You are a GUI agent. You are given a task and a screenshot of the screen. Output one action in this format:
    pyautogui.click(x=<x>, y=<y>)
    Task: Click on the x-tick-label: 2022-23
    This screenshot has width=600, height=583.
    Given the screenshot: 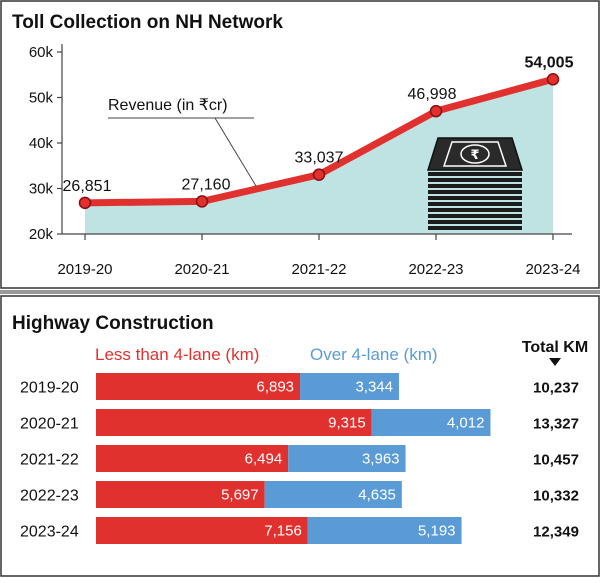 What is the action you would take?
    pyautogui.click(x=435, y=269)
    